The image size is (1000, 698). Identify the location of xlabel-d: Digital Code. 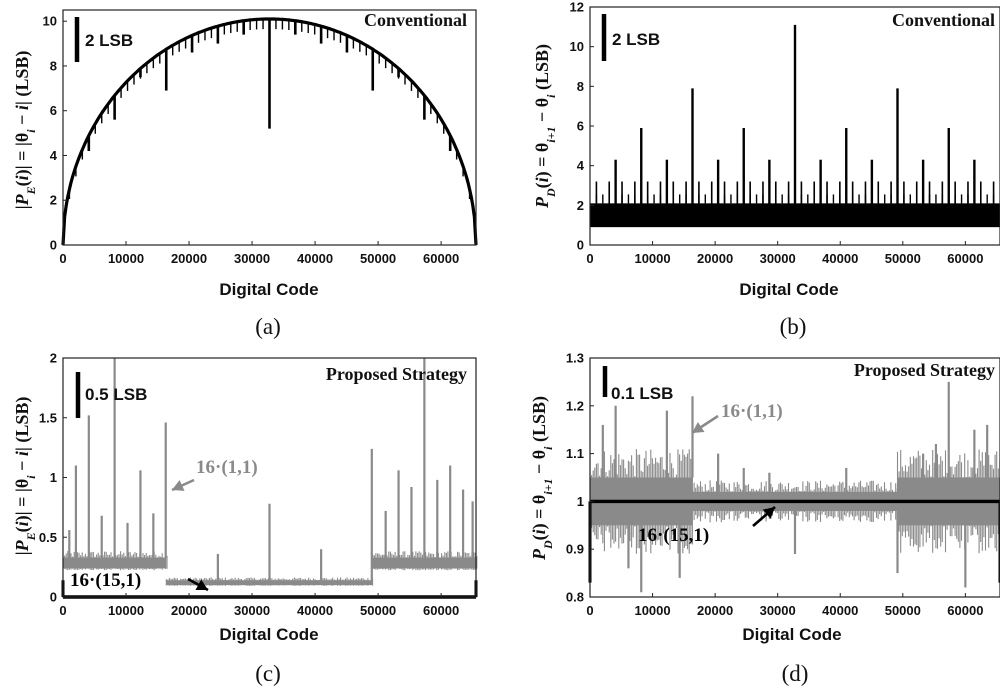
(791, 634).